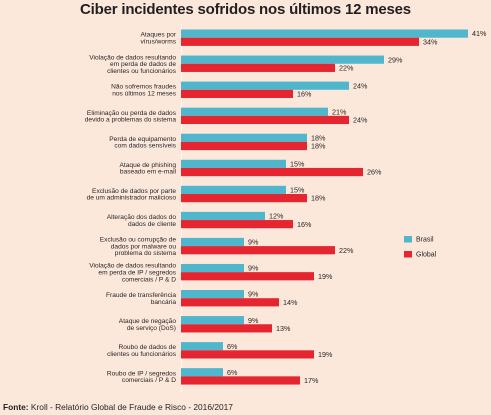 Image resolution: width=491 pixels, height=415 pixels. Describe the element at coordinates (16, 407) in the screenshot. I see `source-label: Fonte:` at that location.